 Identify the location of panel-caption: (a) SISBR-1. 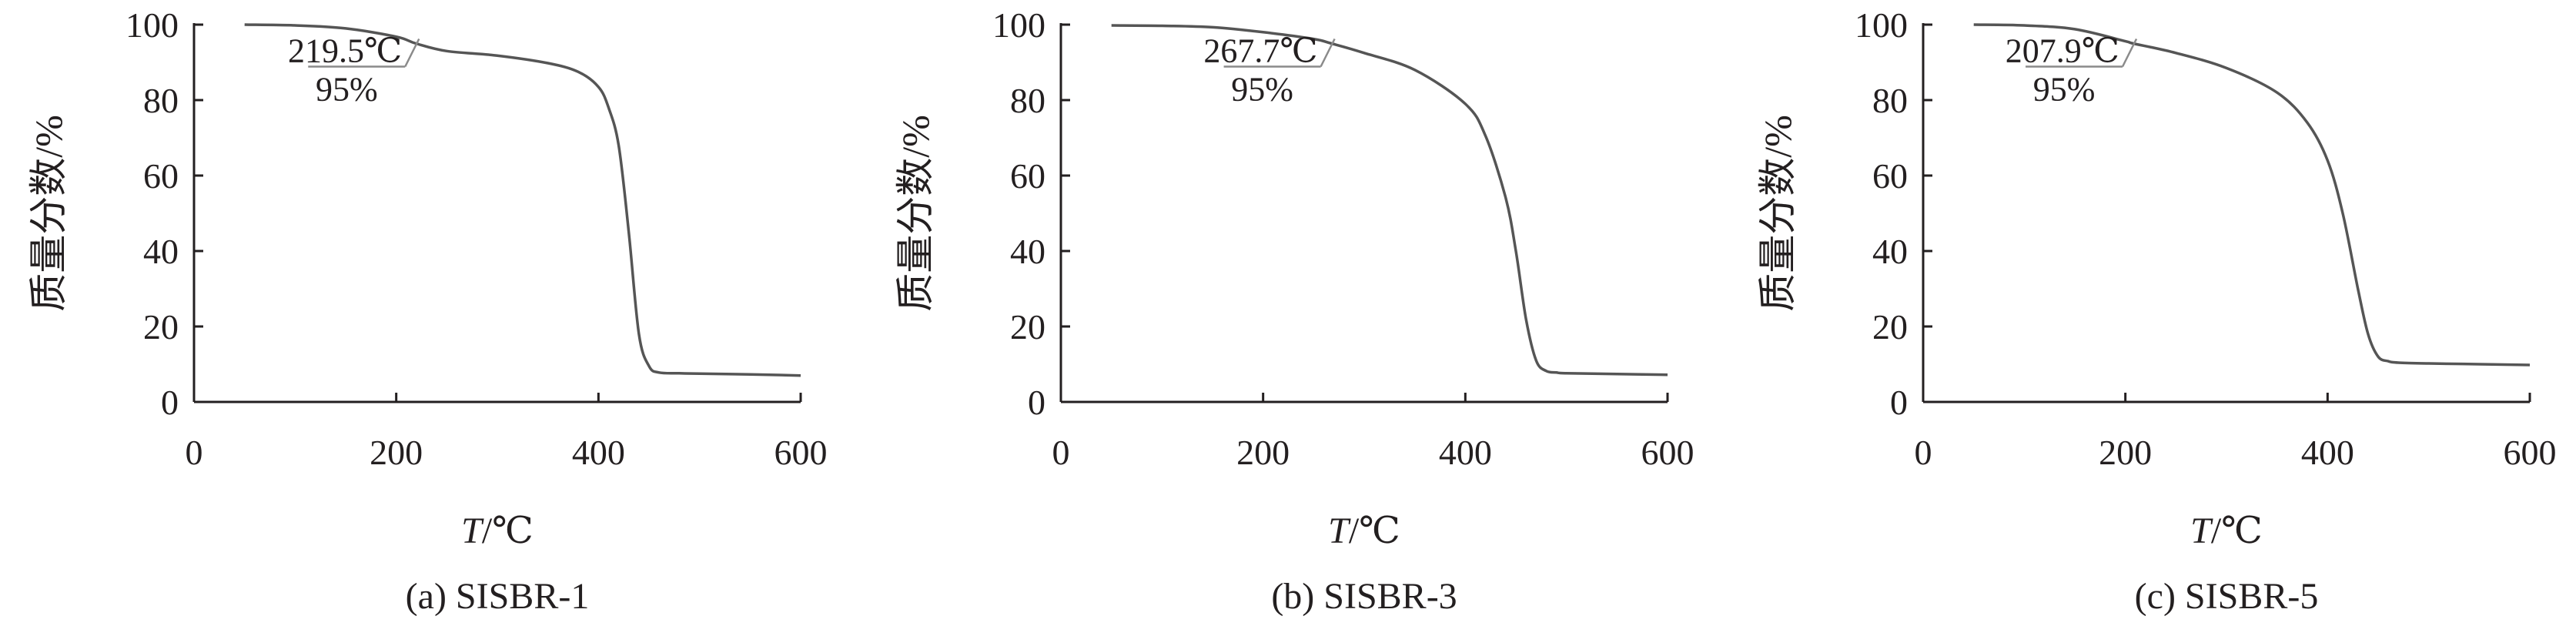
(498, 596).